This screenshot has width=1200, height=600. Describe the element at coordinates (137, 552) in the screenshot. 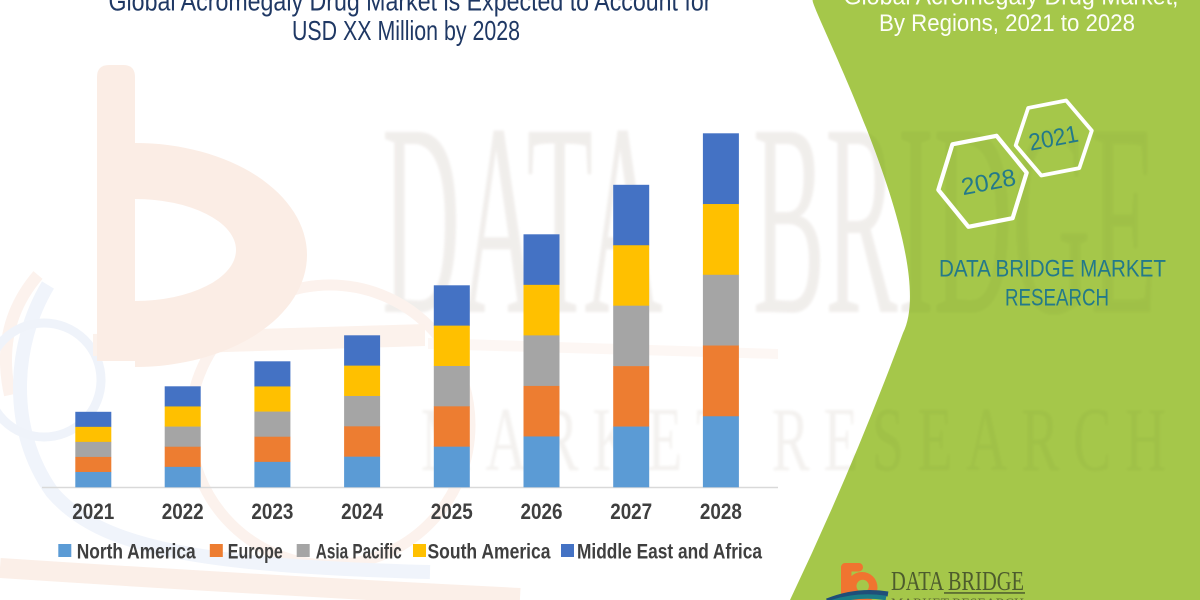

I see `svg-text: North America` at that location.